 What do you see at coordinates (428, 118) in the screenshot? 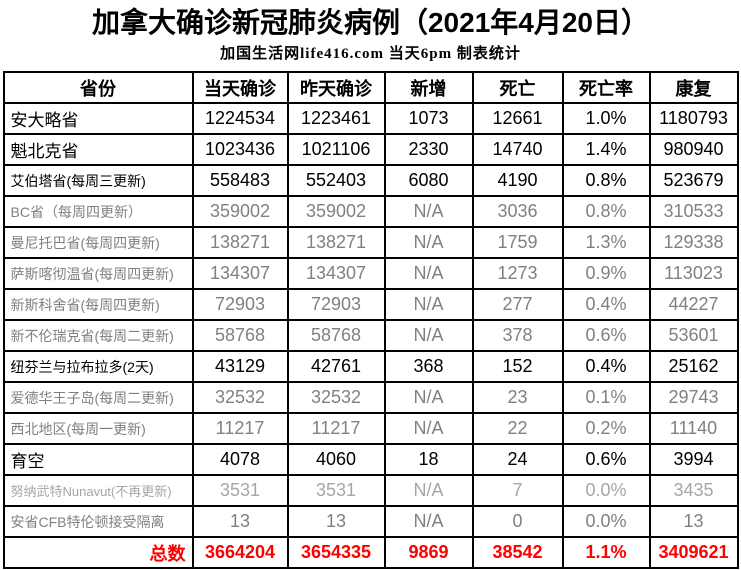
I see `new-cases-cell: 1073` at bounding box center [428, 118].